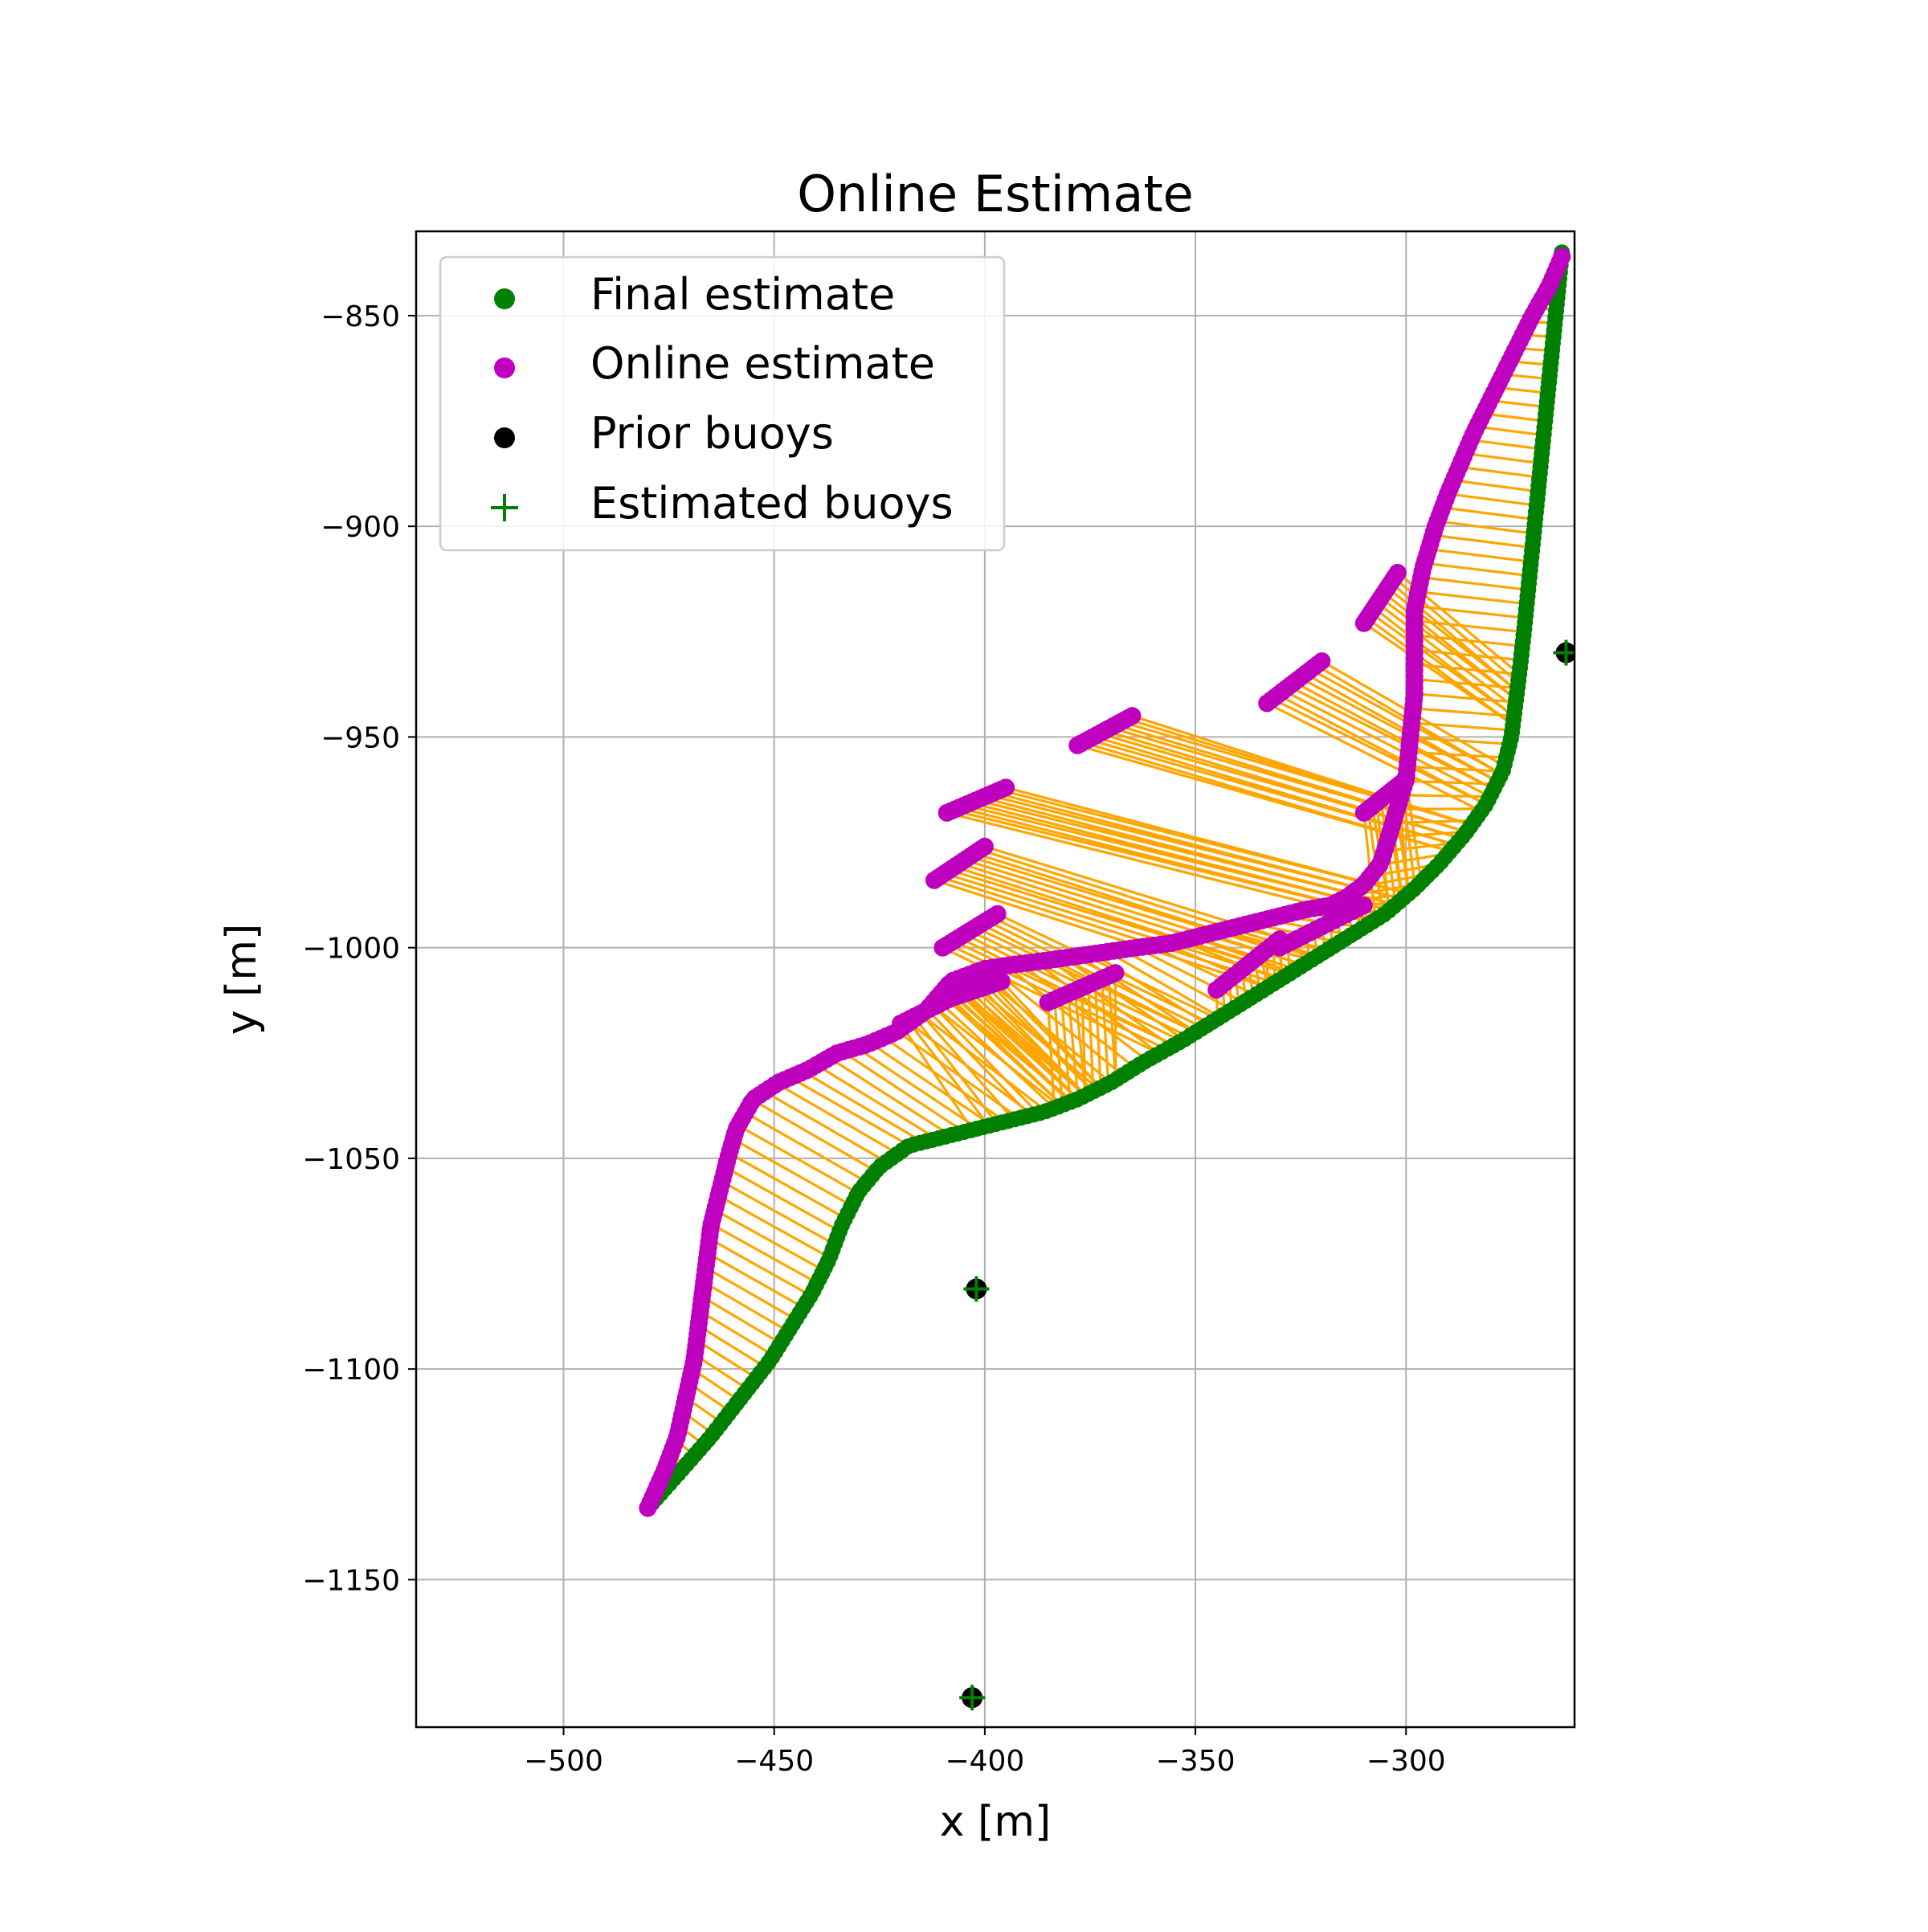 The width and height of the screenshot is (1928, 1932). What do you see at coordinates (762, 363) in the screenshot?
I see `legend-label-online-estimate: Online estimate` at bounding box center [762, 363].